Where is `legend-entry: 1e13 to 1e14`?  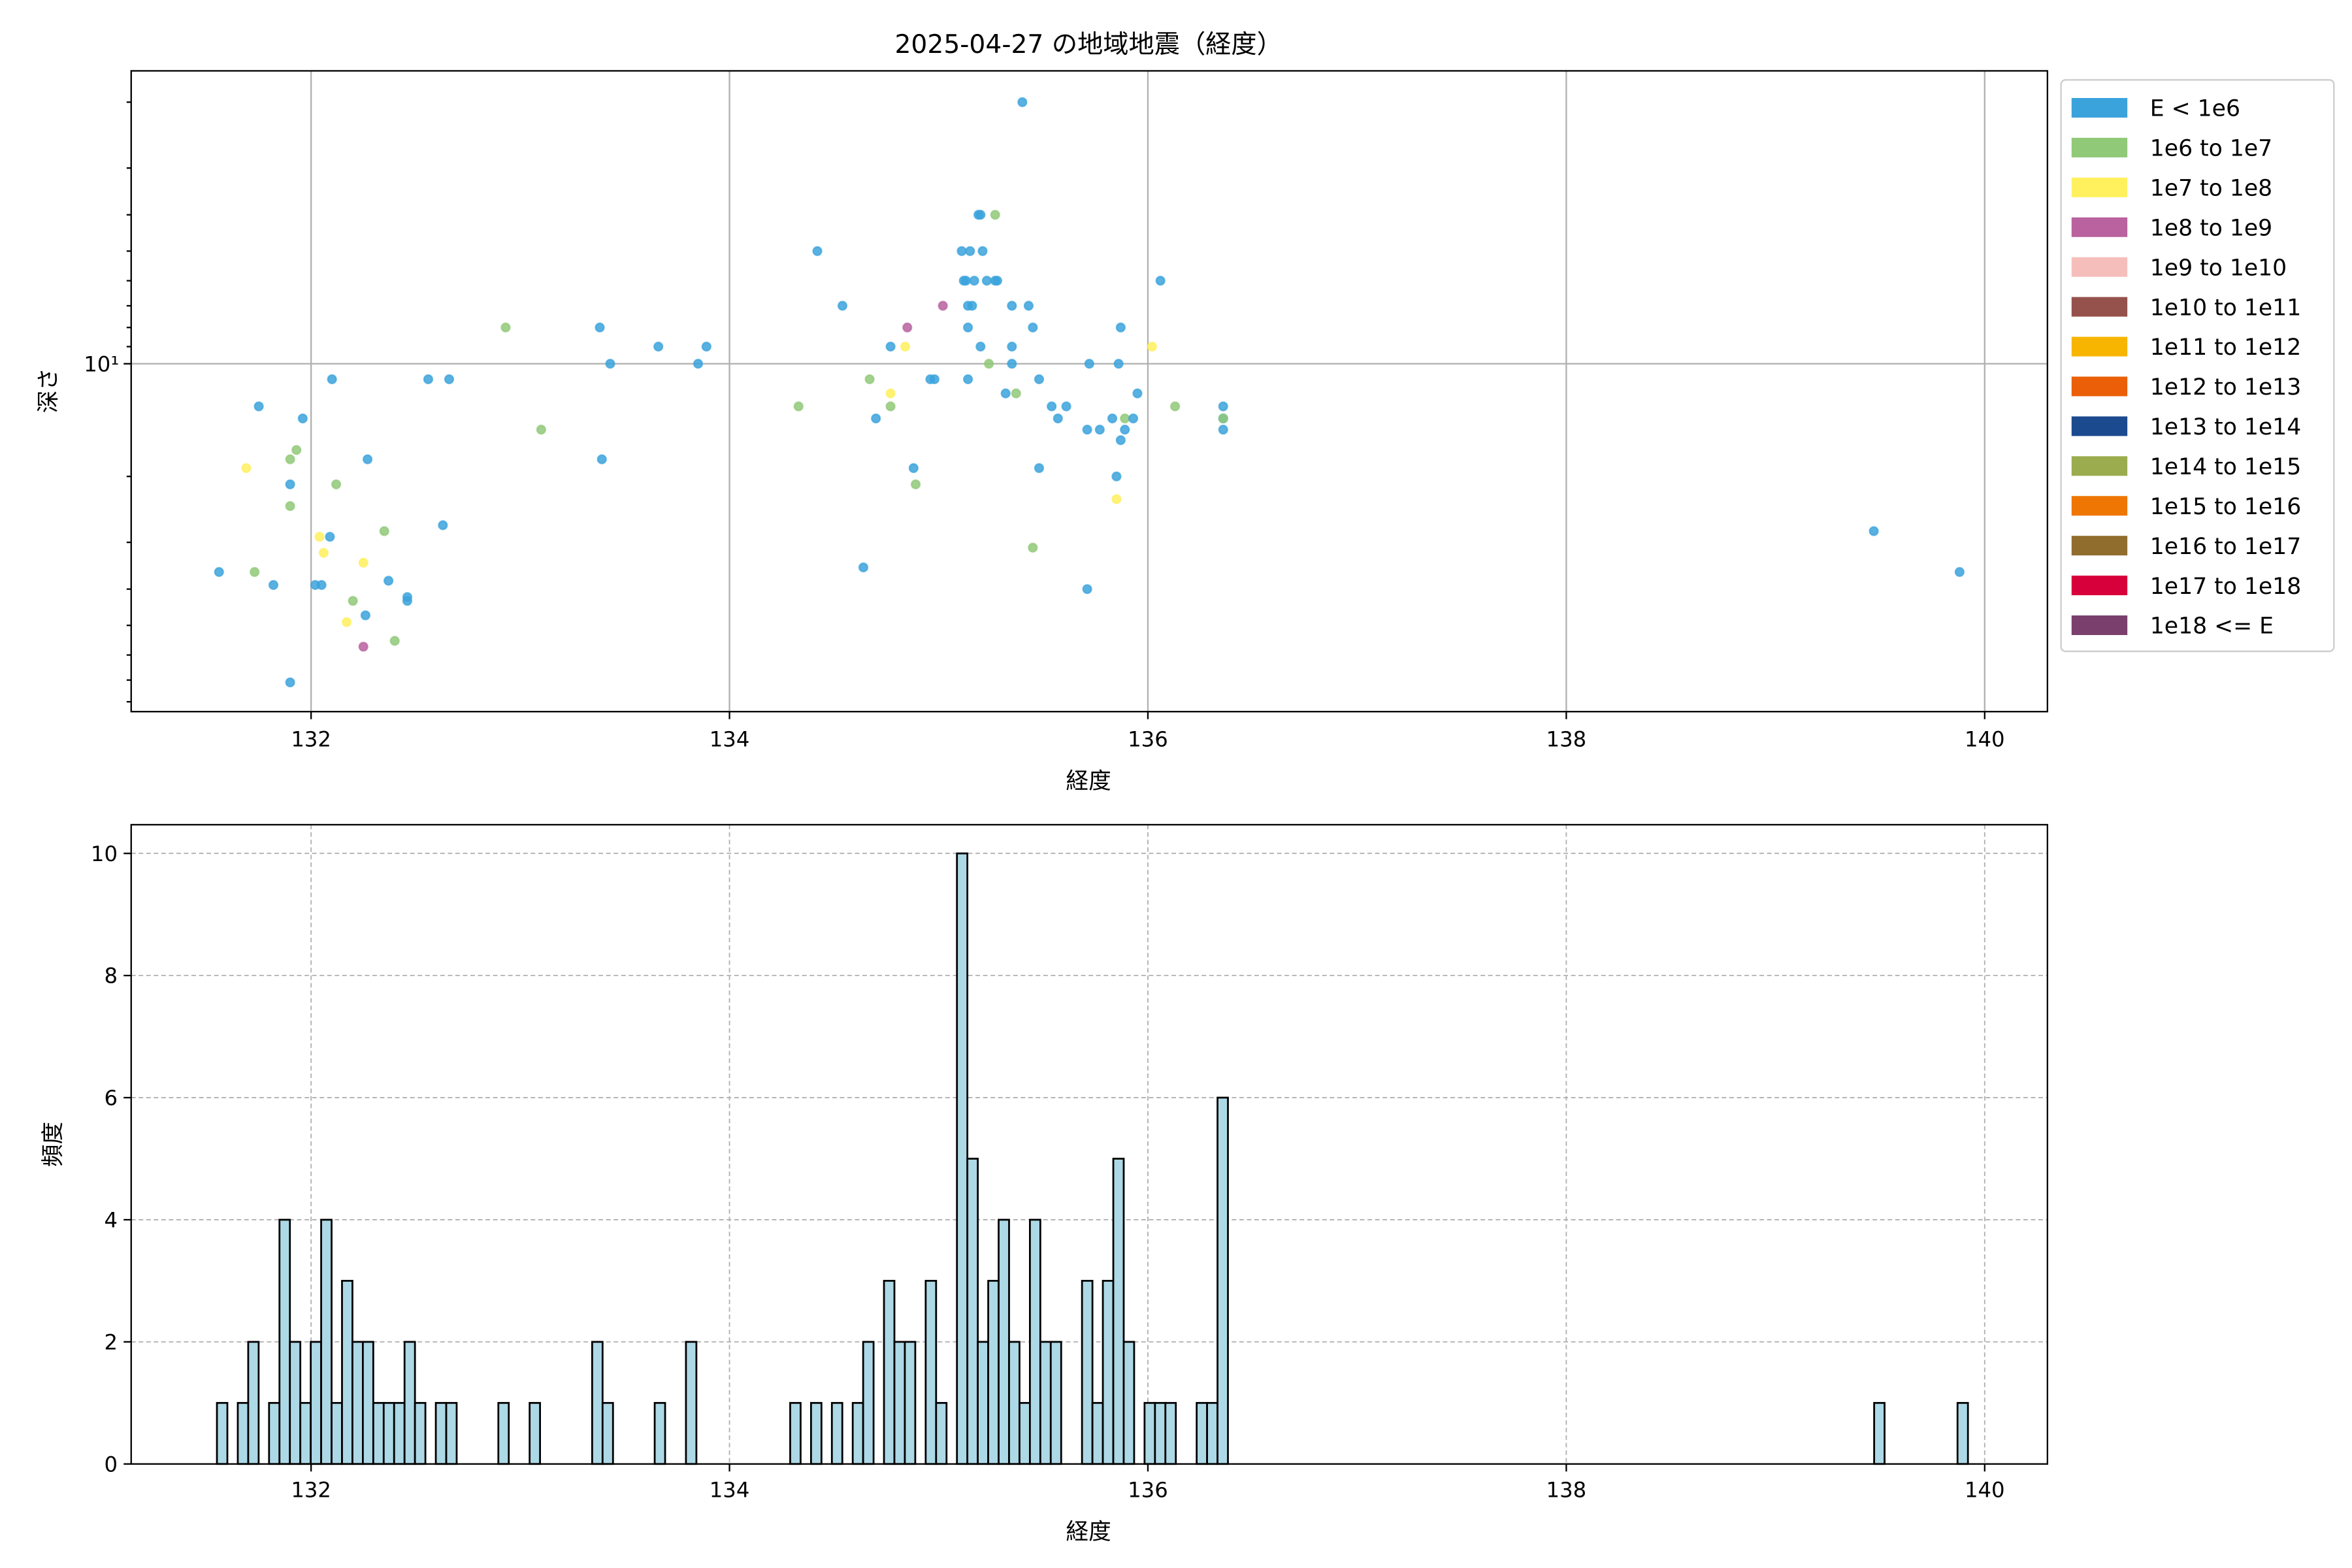
legend-entry: 1e13 to 1e14 is located at coordinates (2186, 427).